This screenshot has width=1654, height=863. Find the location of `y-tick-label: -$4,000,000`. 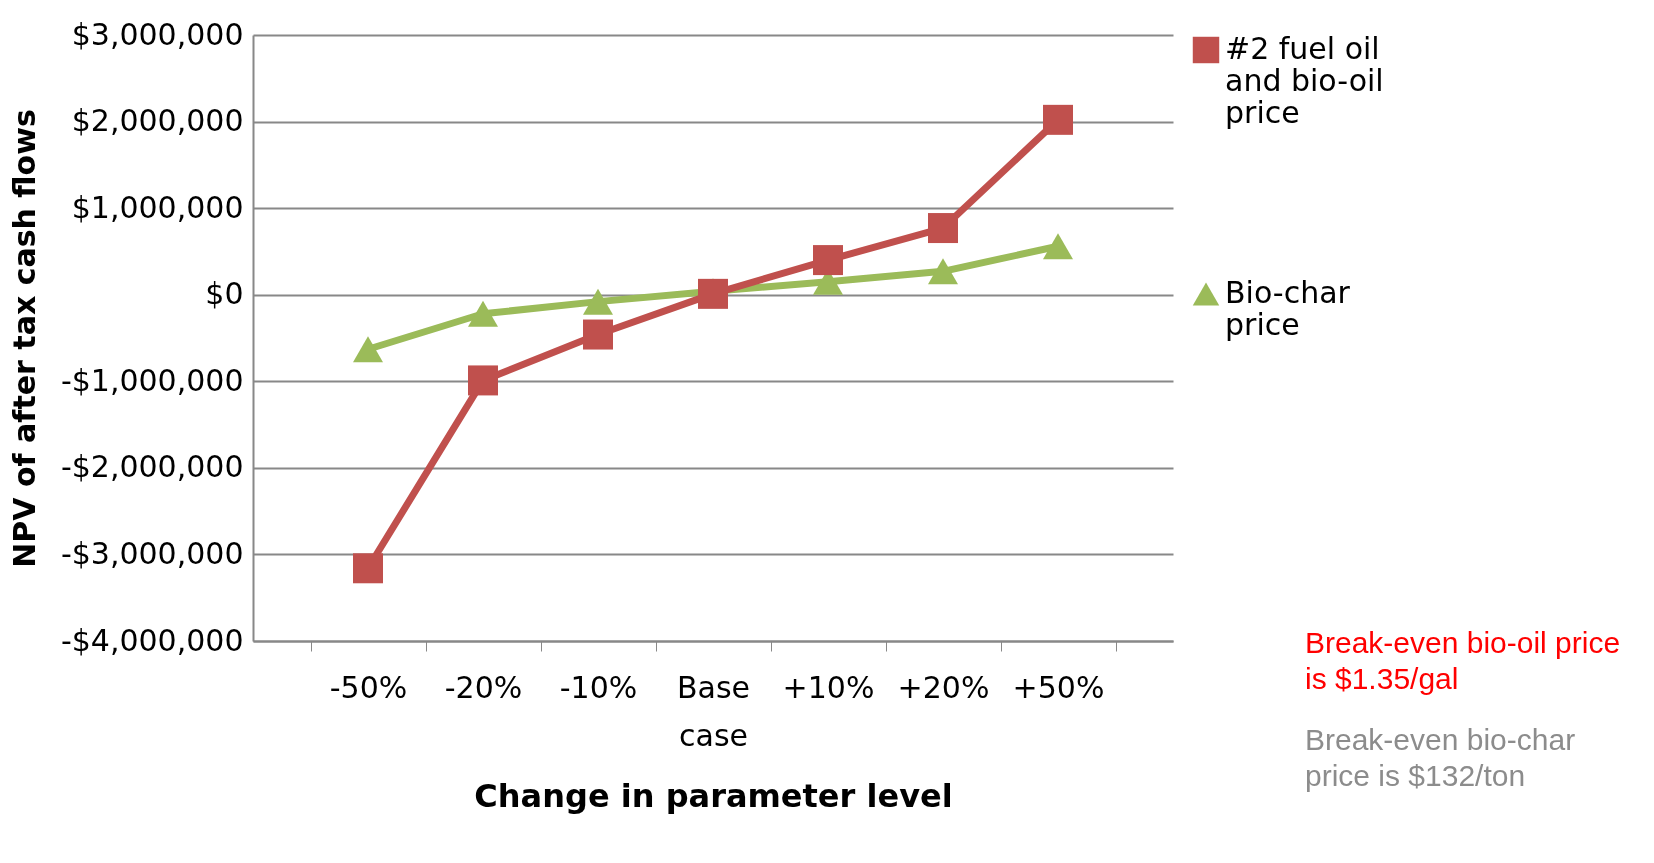

y-tick-label: -$4,000,000 is located at coordinates (152, 640).